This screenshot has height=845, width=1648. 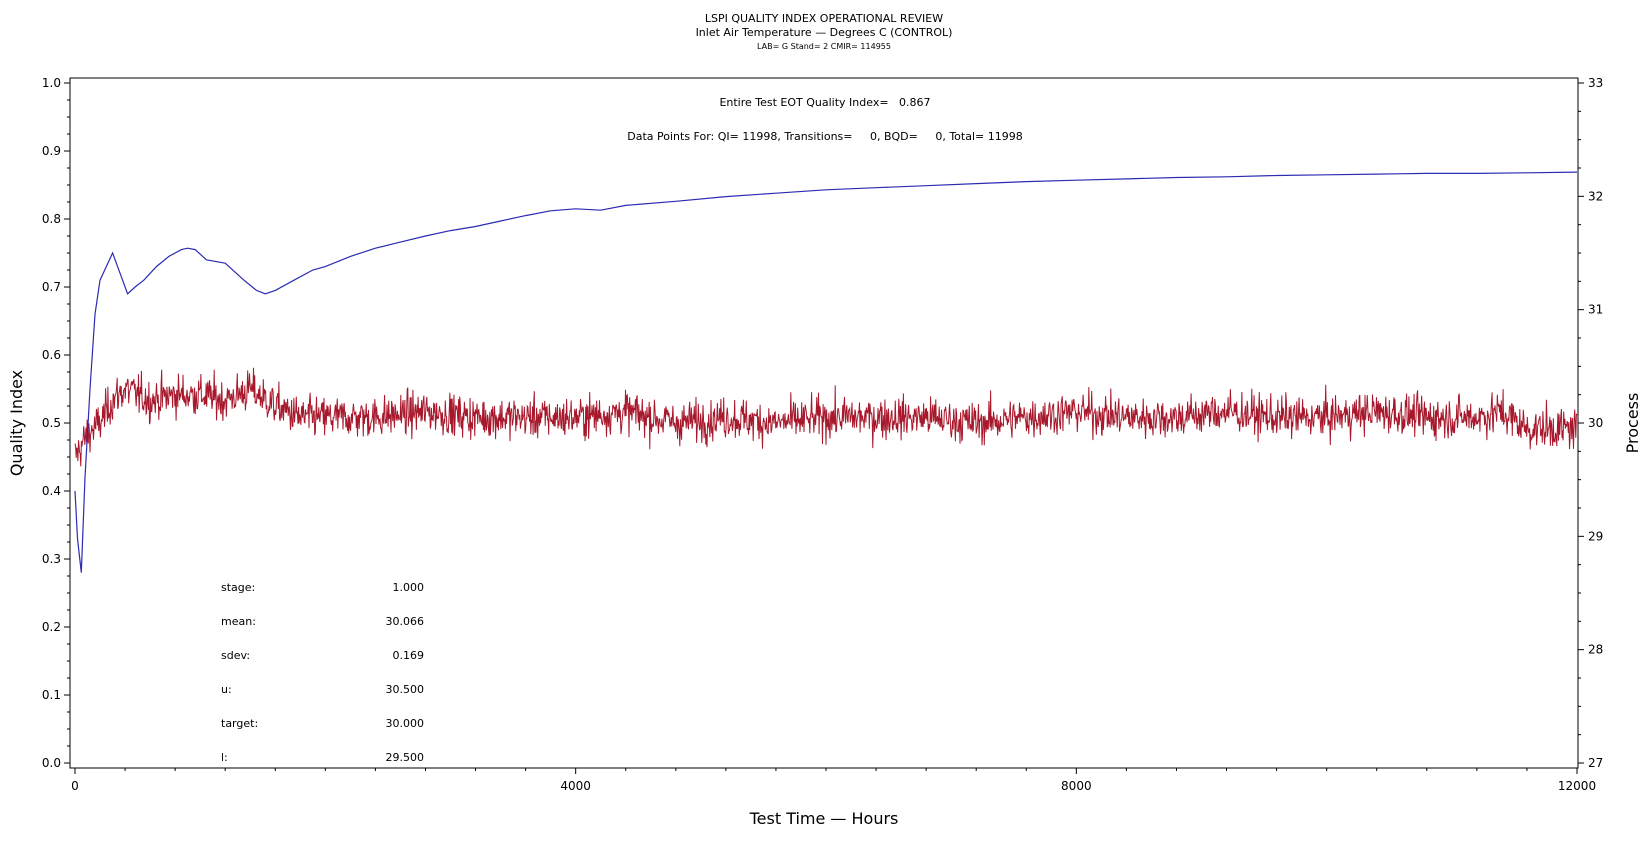 What do you see at coordinates (824, 818) in the screenshot?
I see `x-axis-title: Test Time — Hours` at bounding box center [824, 818].